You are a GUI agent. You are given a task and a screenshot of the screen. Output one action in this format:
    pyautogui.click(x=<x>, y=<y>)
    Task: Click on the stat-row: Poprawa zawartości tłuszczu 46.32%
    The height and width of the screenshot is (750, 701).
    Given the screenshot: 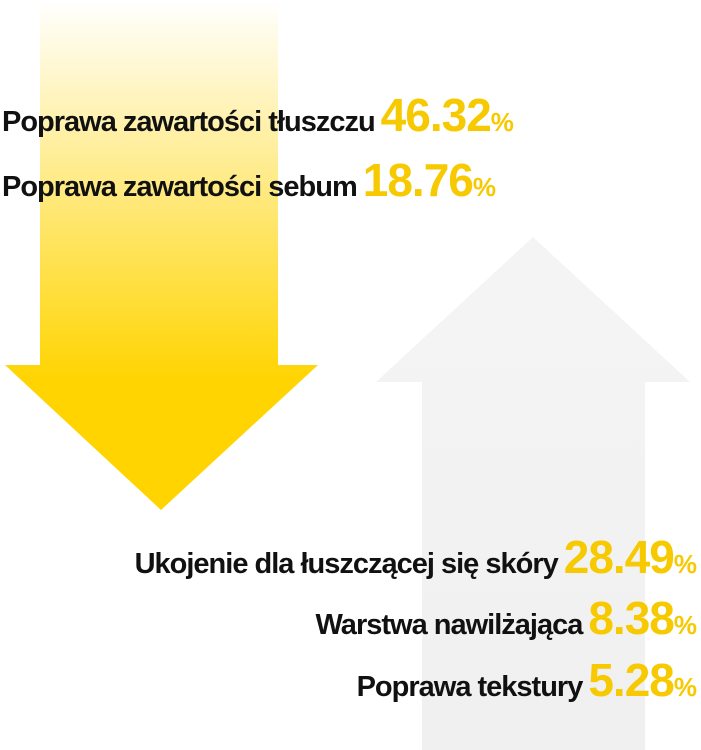 What is the action you would take?
    pyautogui.click(x=258, y=115)
    